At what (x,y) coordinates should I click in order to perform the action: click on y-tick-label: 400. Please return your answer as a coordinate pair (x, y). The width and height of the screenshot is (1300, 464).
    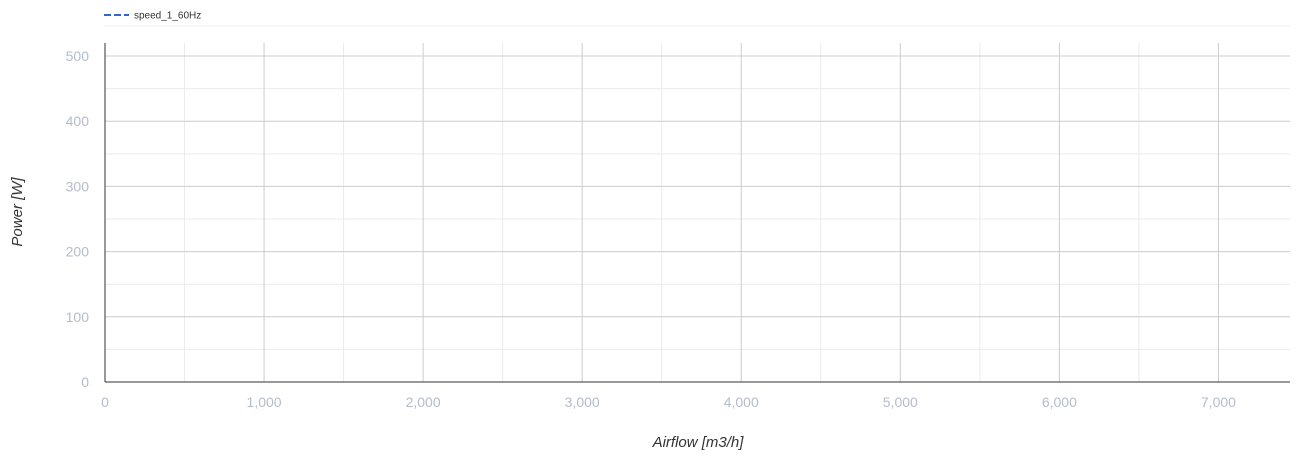
    Looking at the image, I should click on (78, 121).